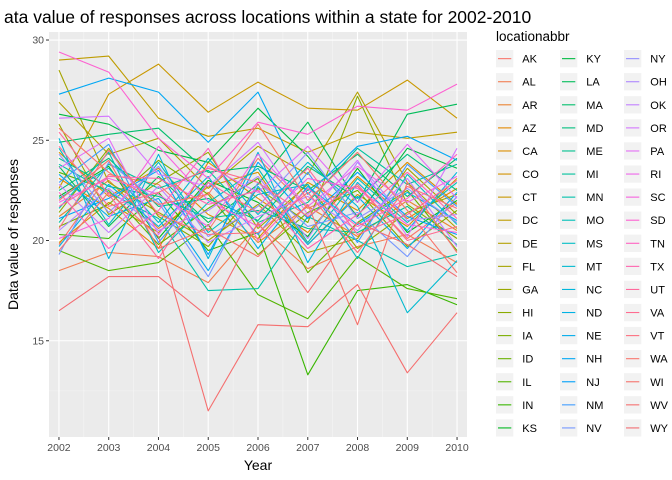  Describe the element at coordinates (645, 128) in the screenshot. I see `legend-item-or: OR` at that location.